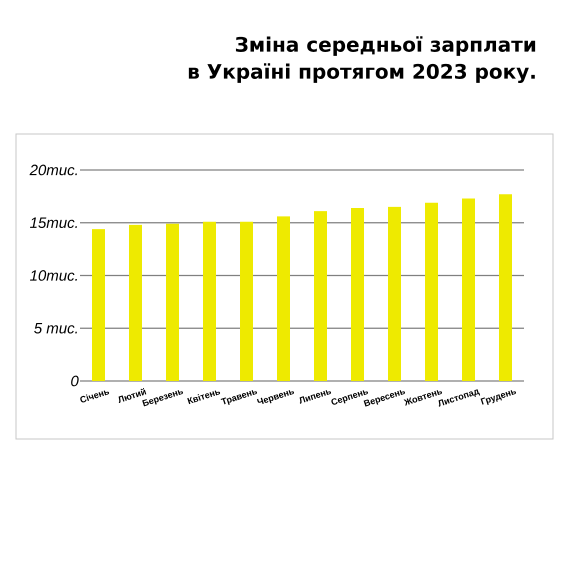  What do you see at coordinates (53, 170) in the screenshot?
I see `y-tick-label: 20тис.` at bounding box center [53, 170].